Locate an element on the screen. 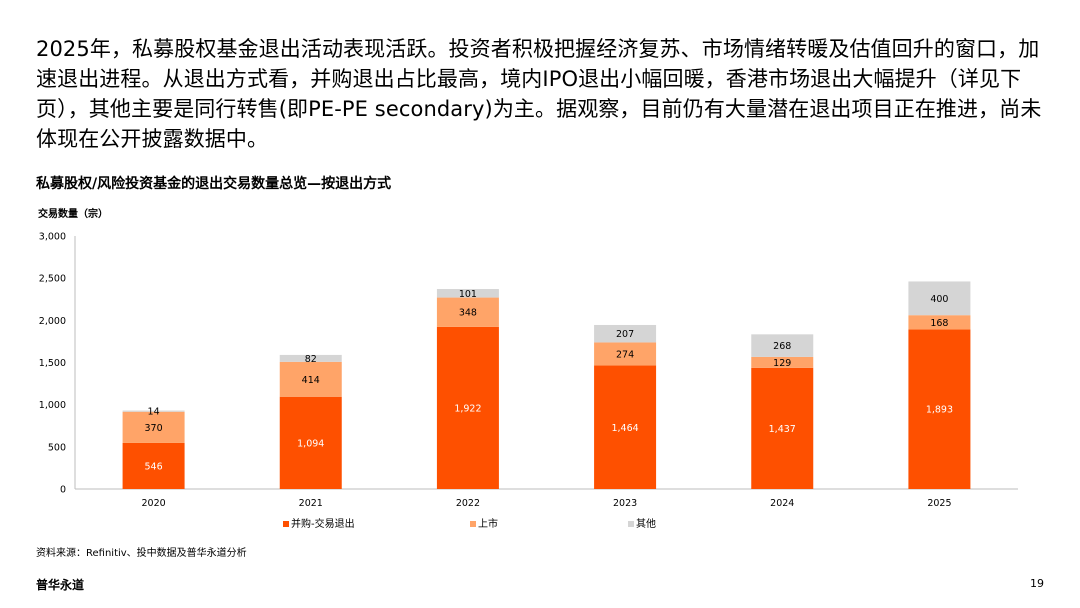  x-tick-label: 2020 is located at coordinates (153, 503).